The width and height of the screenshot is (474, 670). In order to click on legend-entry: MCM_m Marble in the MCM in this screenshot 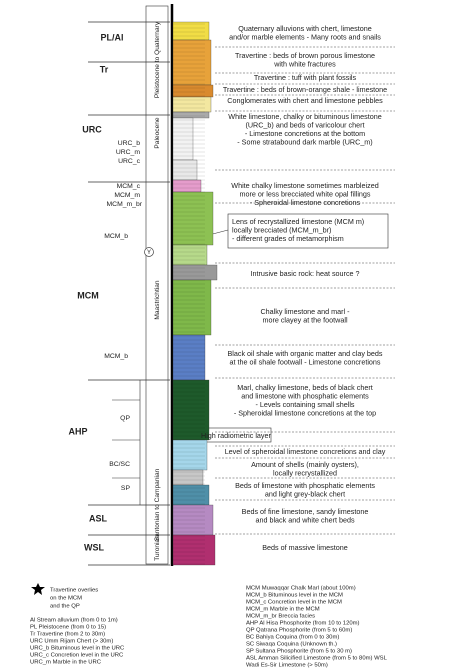, I will do `click(283, 610)`.